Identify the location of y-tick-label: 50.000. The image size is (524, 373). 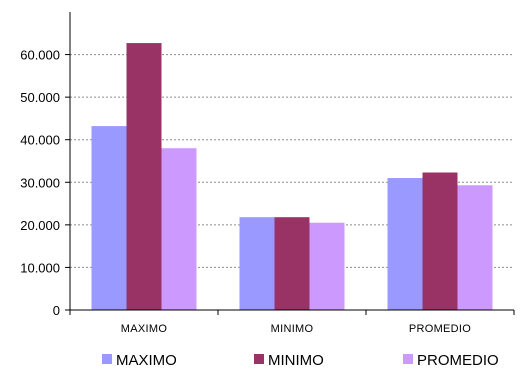
(40, 97).